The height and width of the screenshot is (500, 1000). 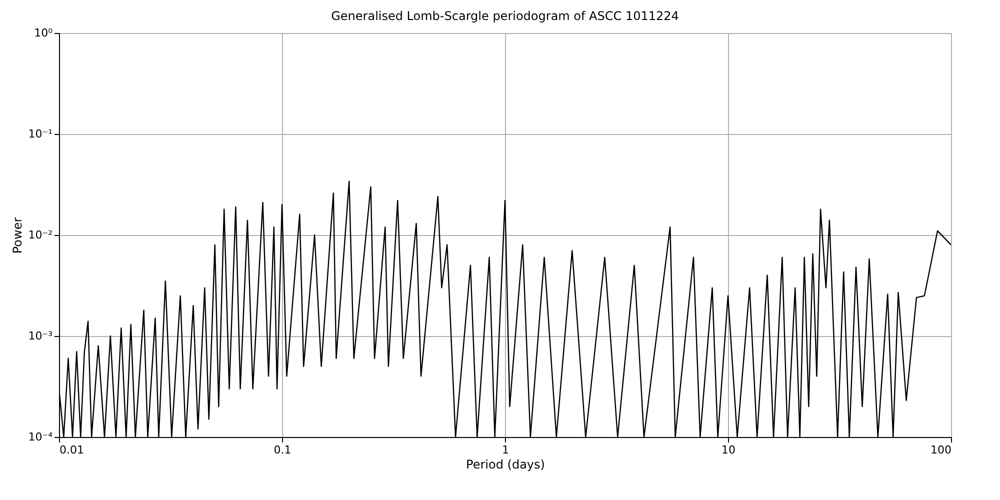 I want to click on chart-title: Generalised Lomb-Scargle periodogram of ASCC 1011224, so click(x=505, y=16).